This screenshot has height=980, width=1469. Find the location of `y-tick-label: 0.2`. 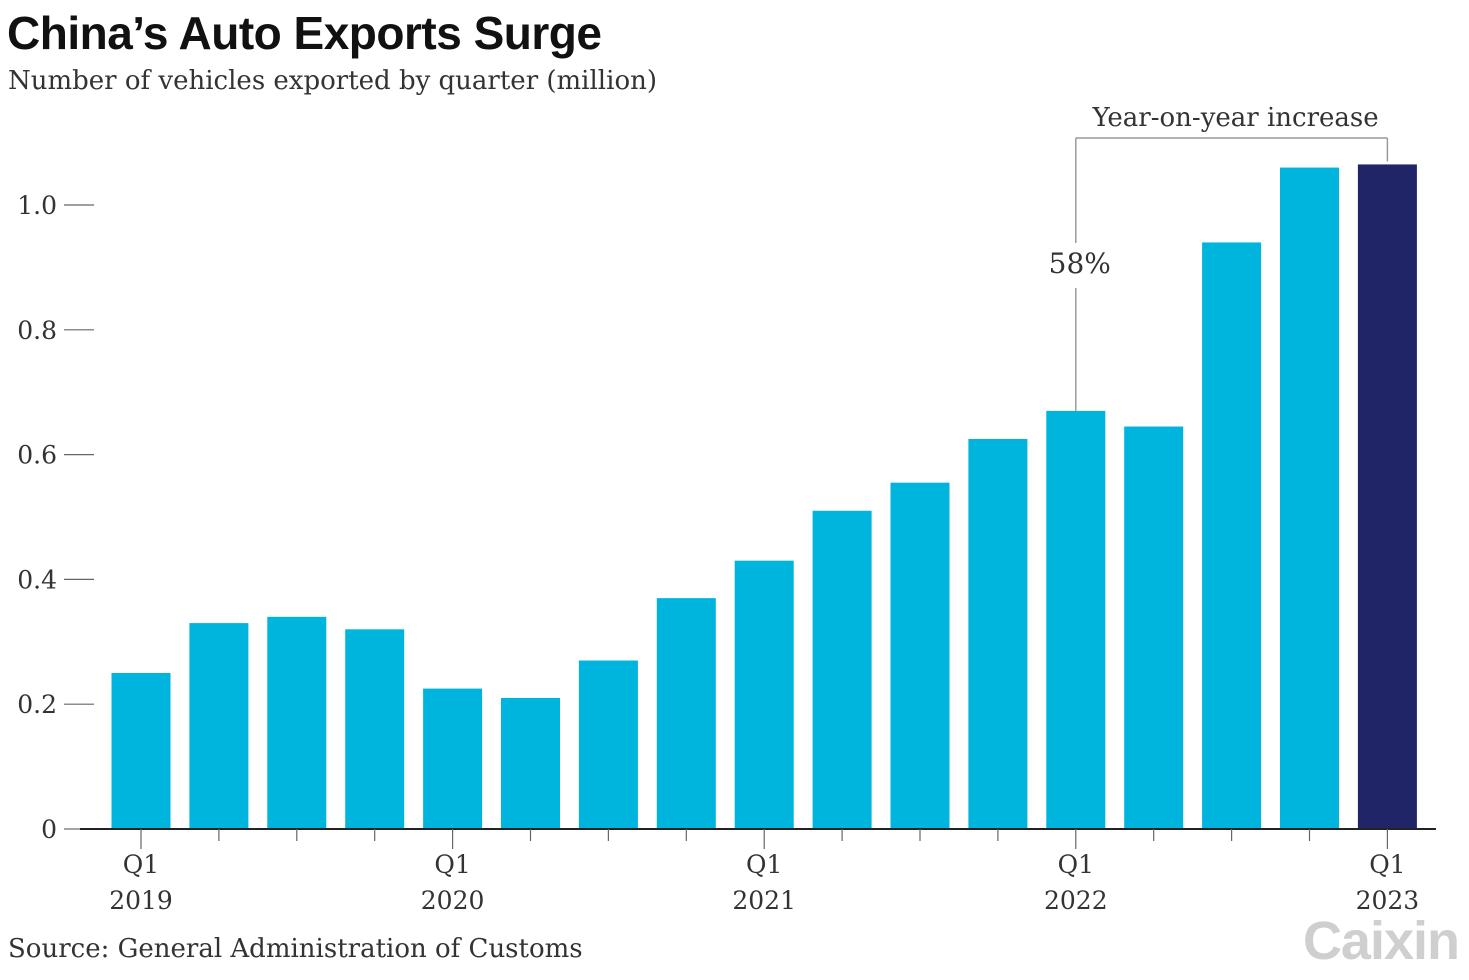

y-tick-label: 0.2 is located at coordinates (37, 704).